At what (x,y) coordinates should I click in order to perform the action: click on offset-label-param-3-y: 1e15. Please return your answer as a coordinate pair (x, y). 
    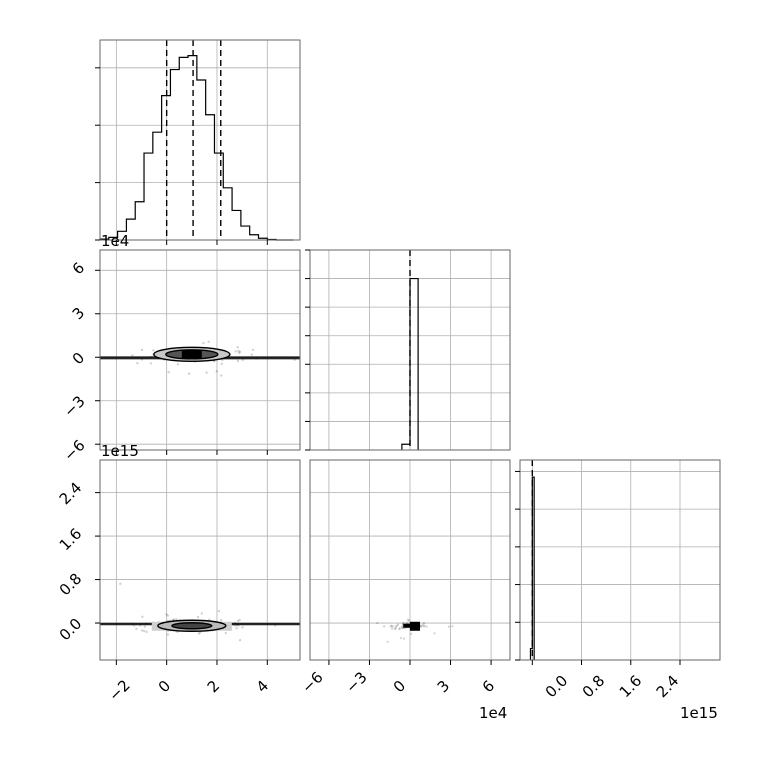
    Looking at the image, I should click on (120, 451).